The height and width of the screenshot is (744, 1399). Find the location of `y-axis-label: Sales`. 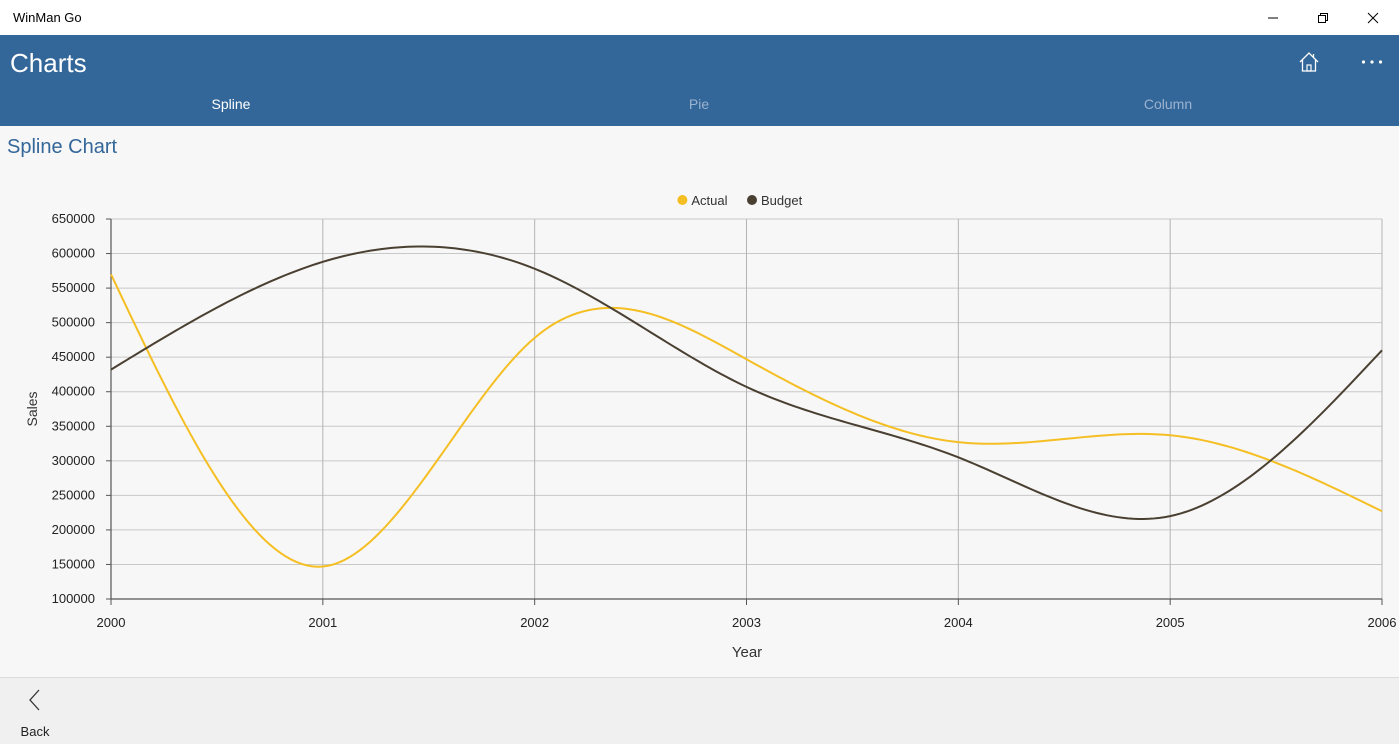

y-axis-label: Sales is located at coordinates (32, 408).